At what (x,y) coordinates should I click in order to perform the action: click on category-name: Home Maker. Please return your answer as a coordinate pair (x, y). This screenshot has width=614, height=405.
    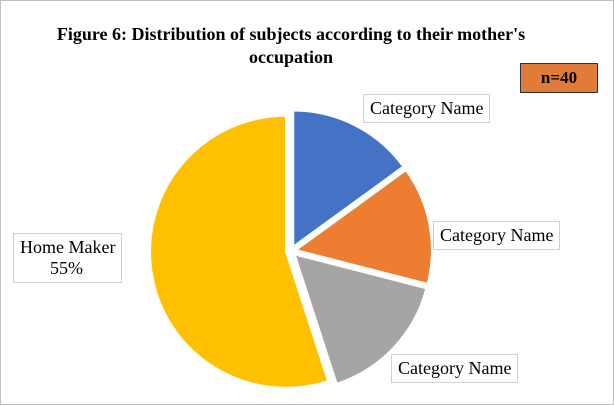
    Looking at the image, I should click on (68, 247).